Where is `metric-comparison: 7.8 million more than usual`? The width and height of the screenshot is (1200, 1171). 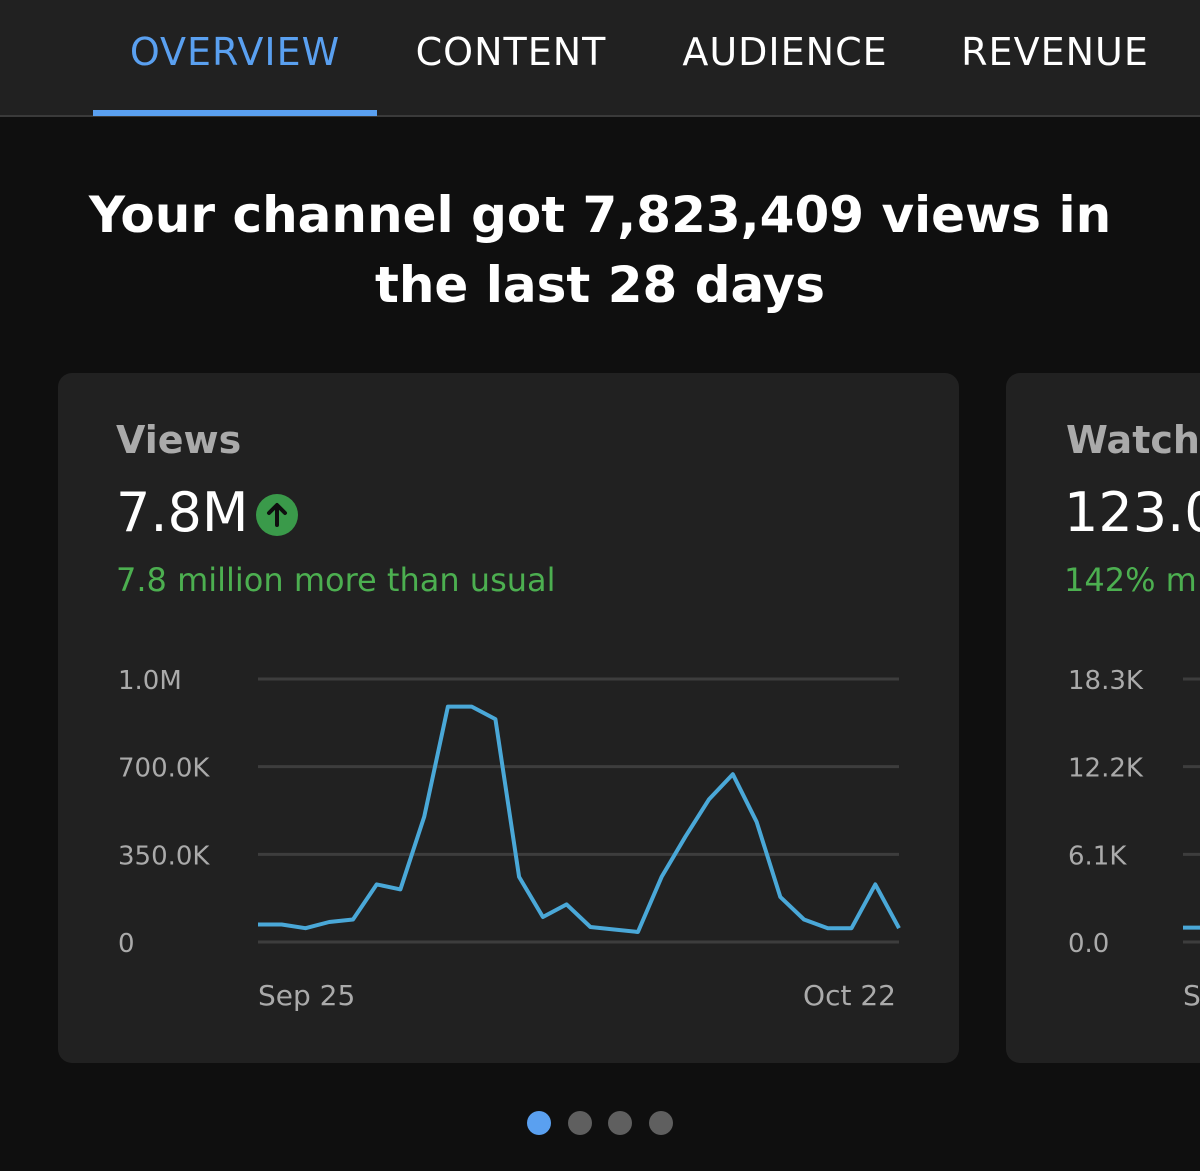 metric-comparison: 7.8 million more than usual is located at coordinates (336, 580).